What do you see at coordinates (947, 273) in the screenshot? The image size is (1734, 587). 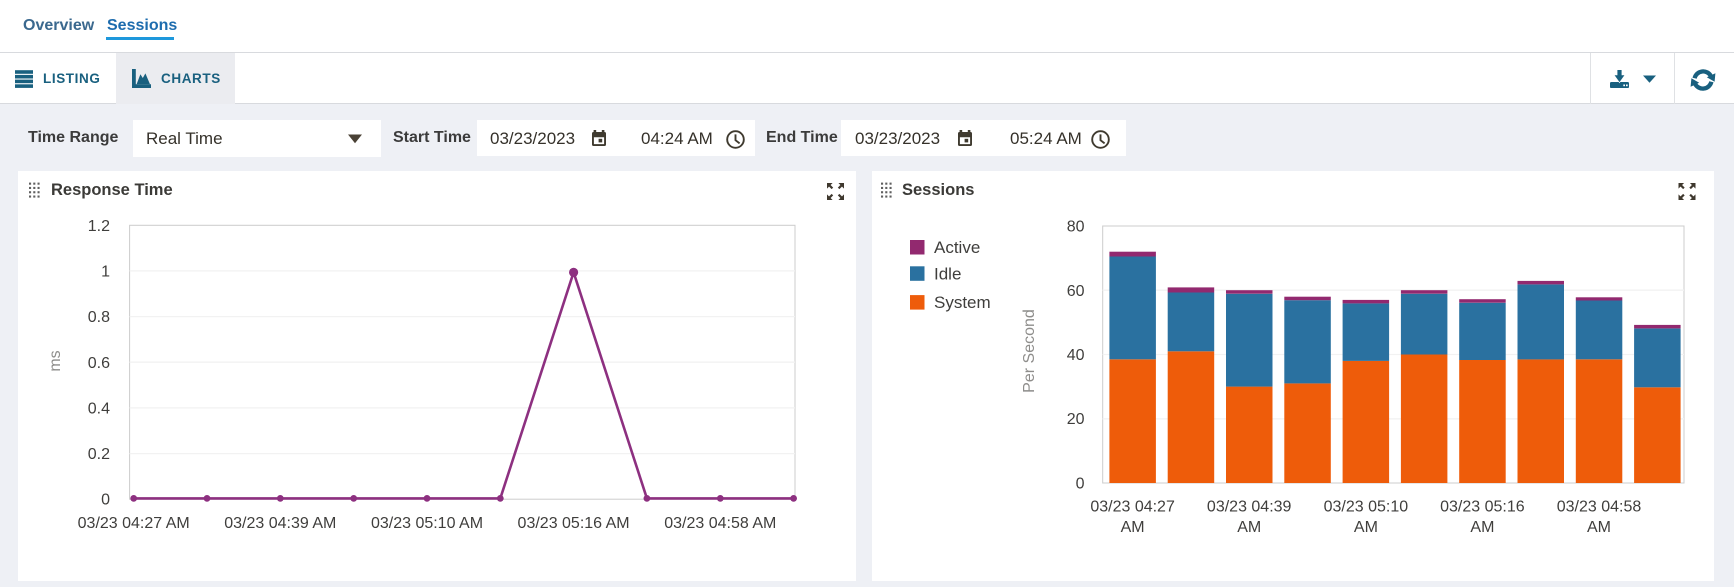 I see `svg-text: Idle` at bounding box center [947, 273].